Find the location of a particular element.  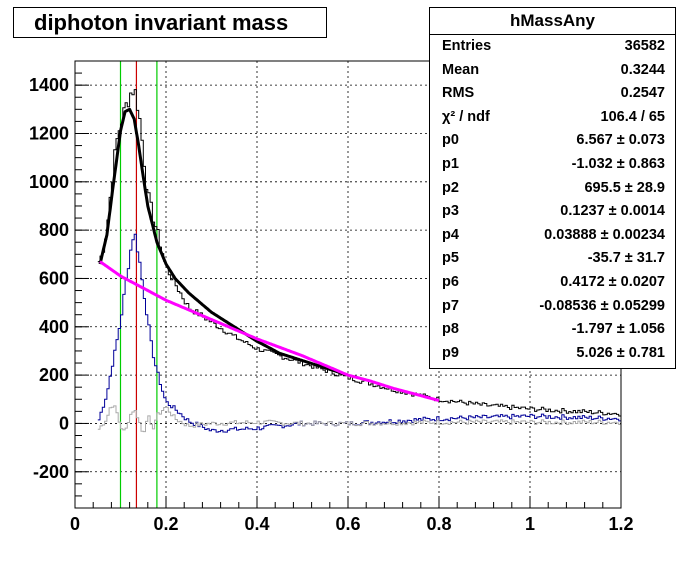

stats-value: 695.5 ± 28.9 is located at coordinates (624, 187).